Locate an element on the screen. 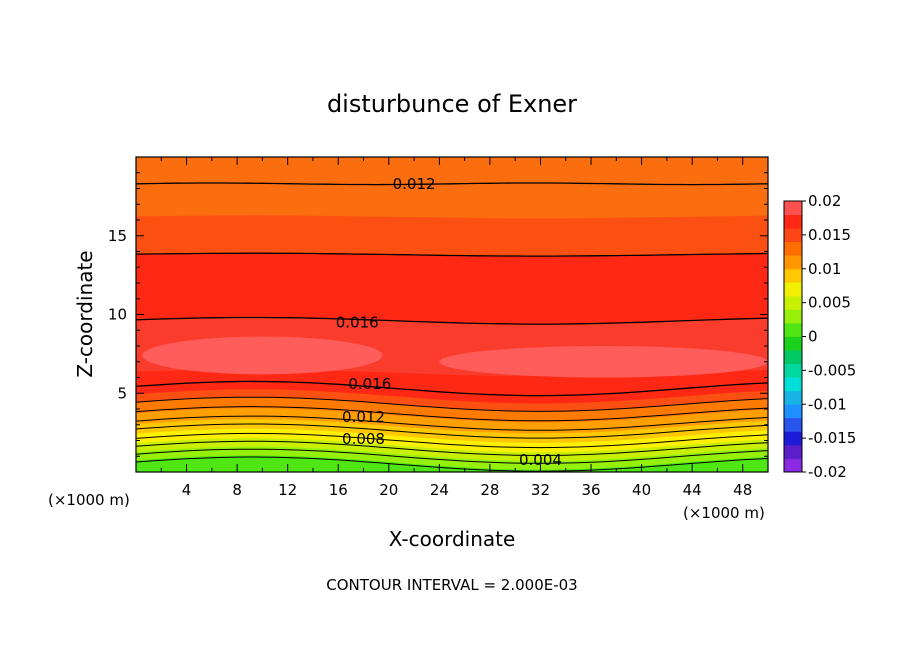  colorbar-tick-label: -0.015 is located at coordinates (832, 438).